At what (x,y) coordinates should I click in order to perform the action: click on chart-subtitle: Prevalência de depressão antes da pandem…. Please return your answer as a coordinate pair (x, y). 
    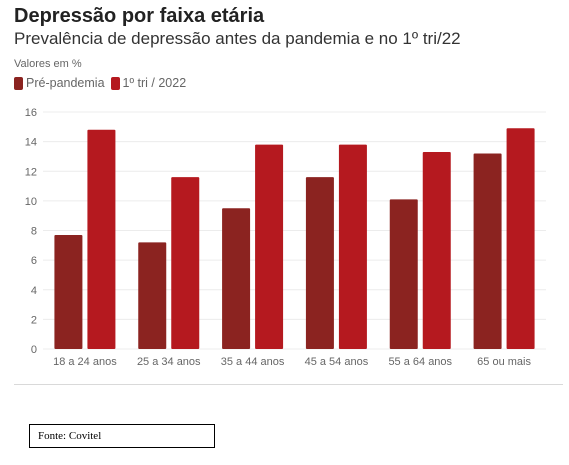
    Looking at the image, I should click on (237, 38).